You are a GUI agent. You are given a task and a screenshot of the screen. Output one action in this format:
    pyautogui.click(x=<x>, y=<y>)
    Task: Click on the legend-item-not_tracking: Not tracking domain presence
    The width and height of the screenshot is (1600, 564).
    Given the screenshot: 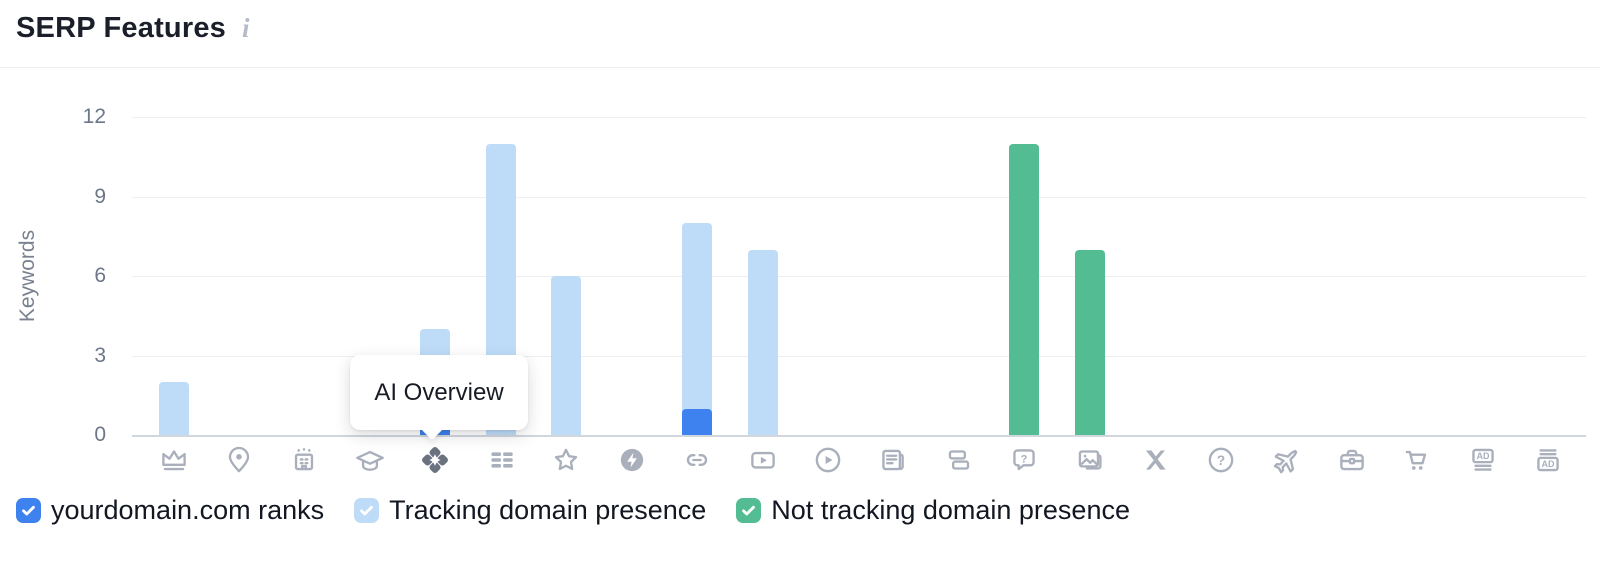 What is the action you would take?
    pyautogui.click(x=933, y=510)
    